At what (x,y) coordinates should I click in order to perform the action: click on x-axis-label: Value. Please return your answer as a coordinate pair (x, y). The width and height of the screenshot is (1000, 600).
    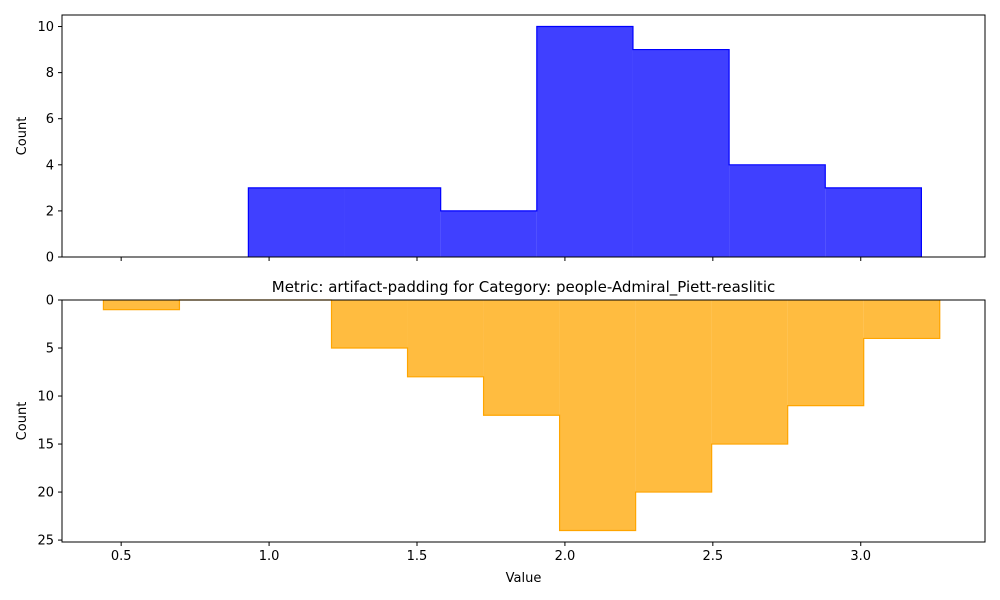
    Looking at the image, I should click on (524, 578).